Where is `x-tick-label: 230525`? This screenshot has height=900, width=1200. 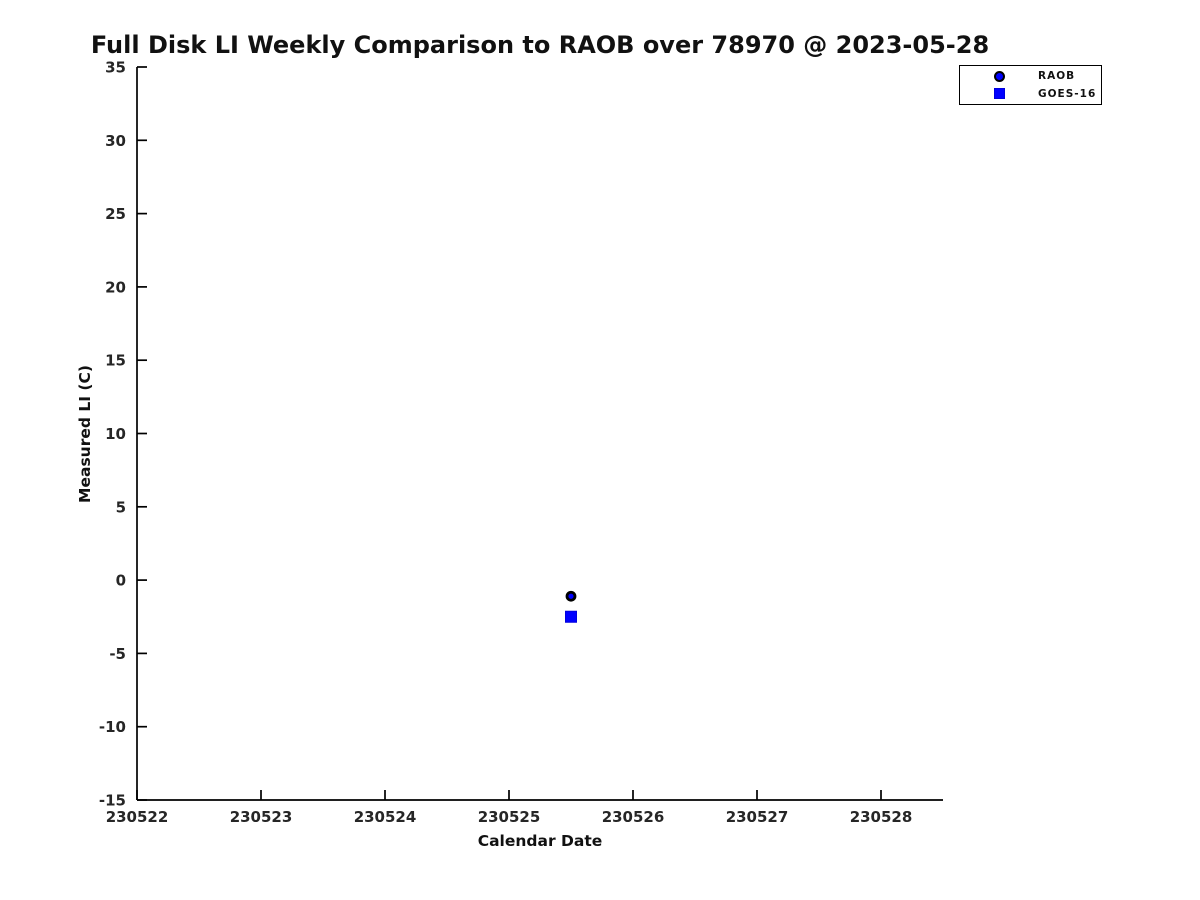
x-tick-label: 230525 is located at coordinates (509, 817).